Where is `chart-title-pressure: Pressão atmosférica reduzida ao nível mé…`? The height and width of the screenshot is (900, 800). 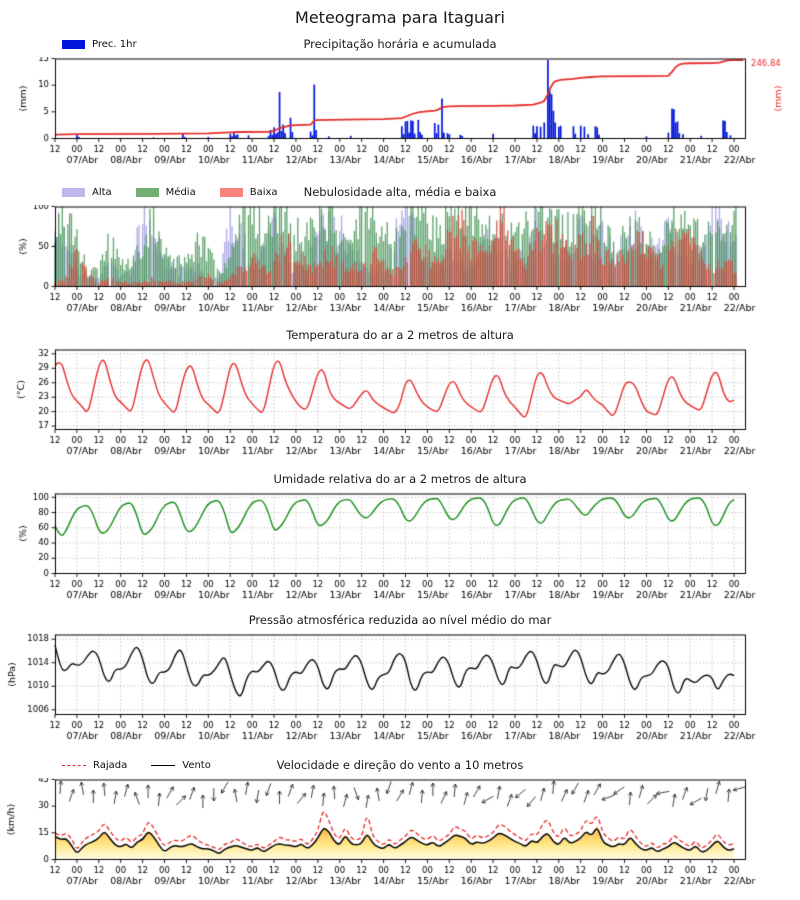 chart-title-pressure: Pressão atmosférica reduzida ao nível mé… is located at coordinates (400, 620).